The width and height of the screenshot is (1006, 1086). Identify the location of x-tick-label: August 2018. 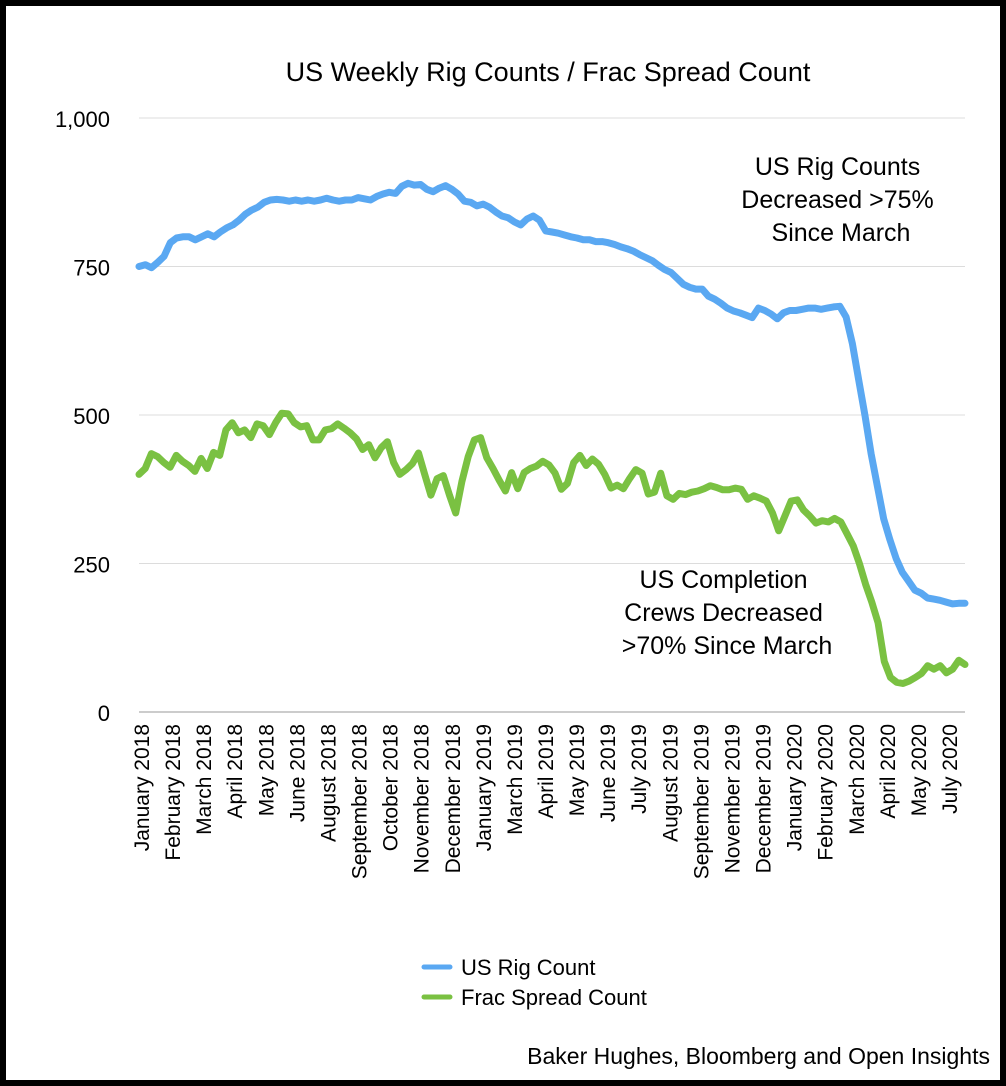
(329, 783).